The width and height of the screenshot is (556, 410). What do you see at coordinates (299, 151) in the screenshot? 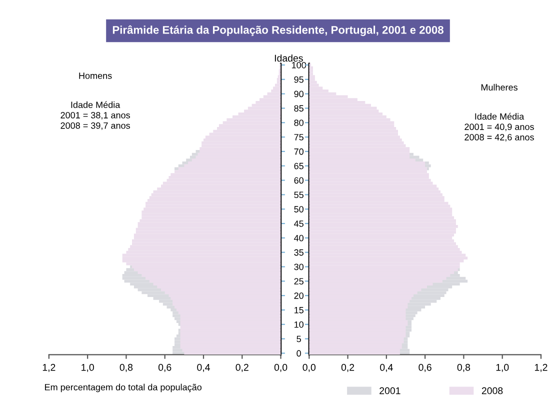
I see `y-tick-label: 70` at bounding box center [299, 151].